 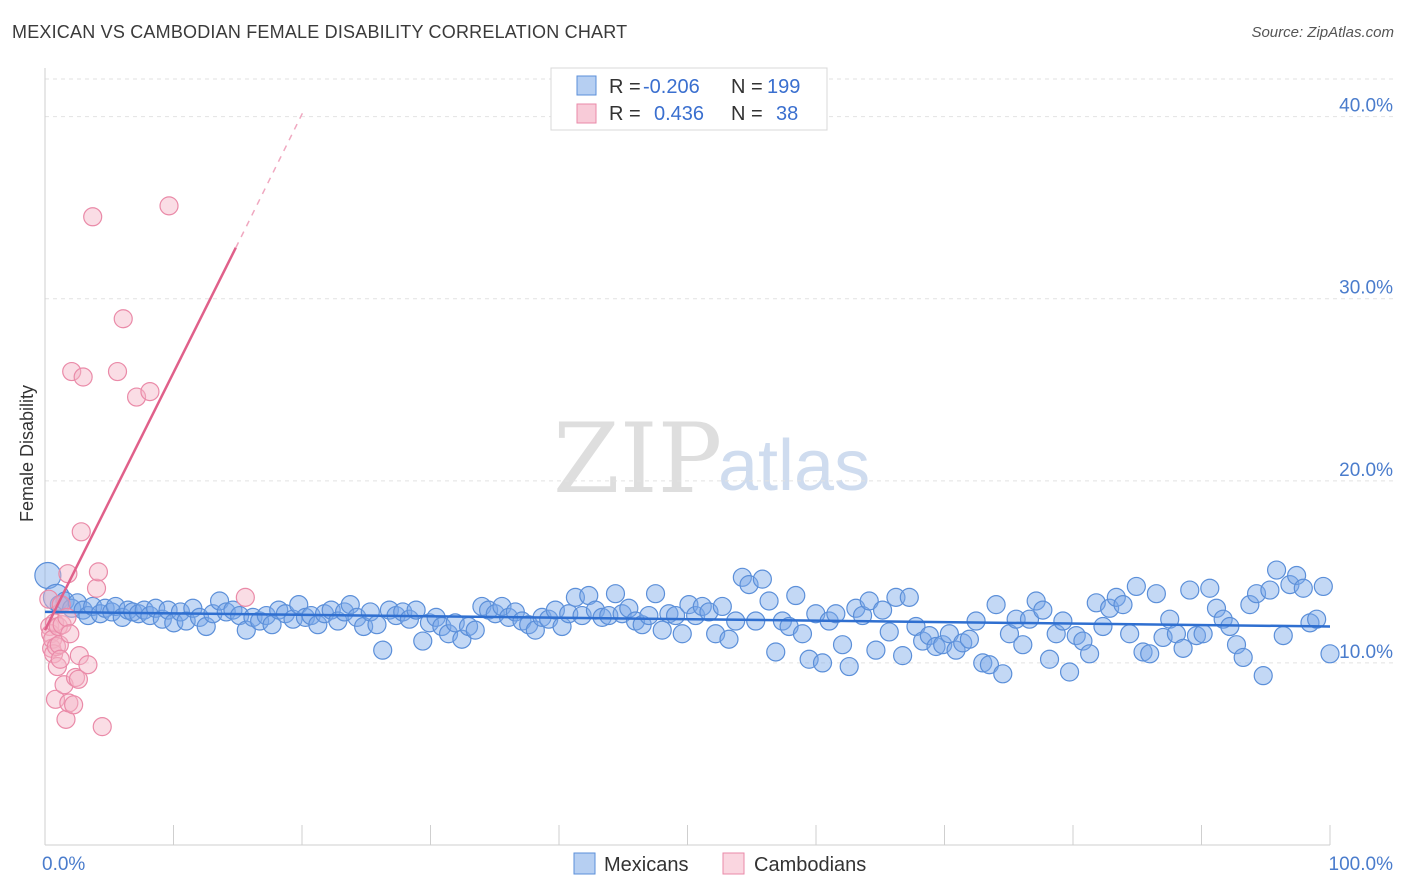 I want to click on bottom-legend-swatch-mexicans, so click(x=584, y=863).